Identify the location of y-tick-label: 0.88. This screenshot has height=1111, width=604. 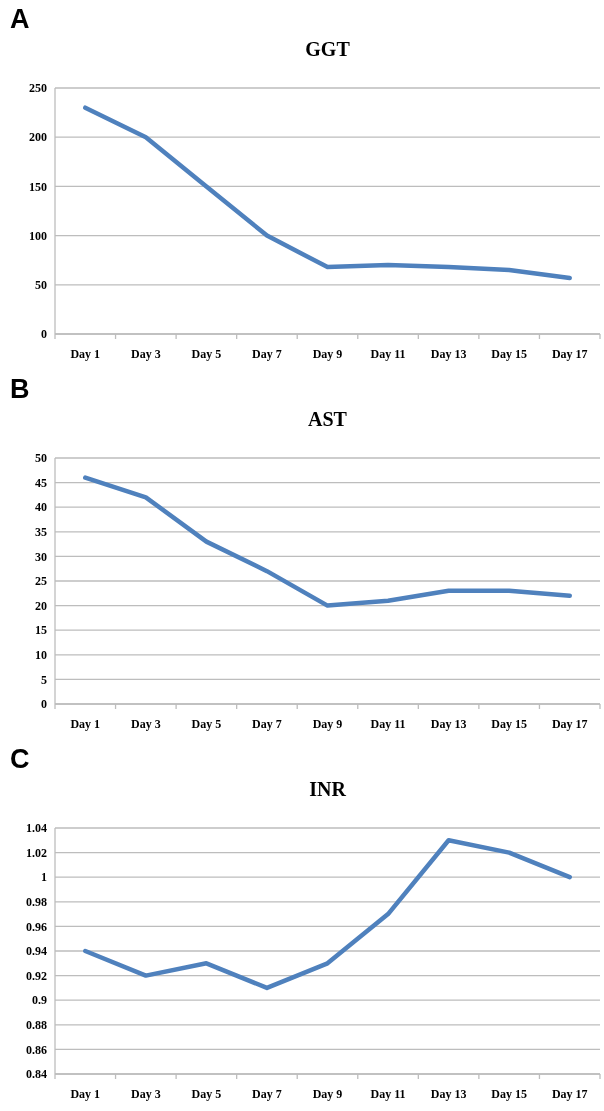
(36, 1025).